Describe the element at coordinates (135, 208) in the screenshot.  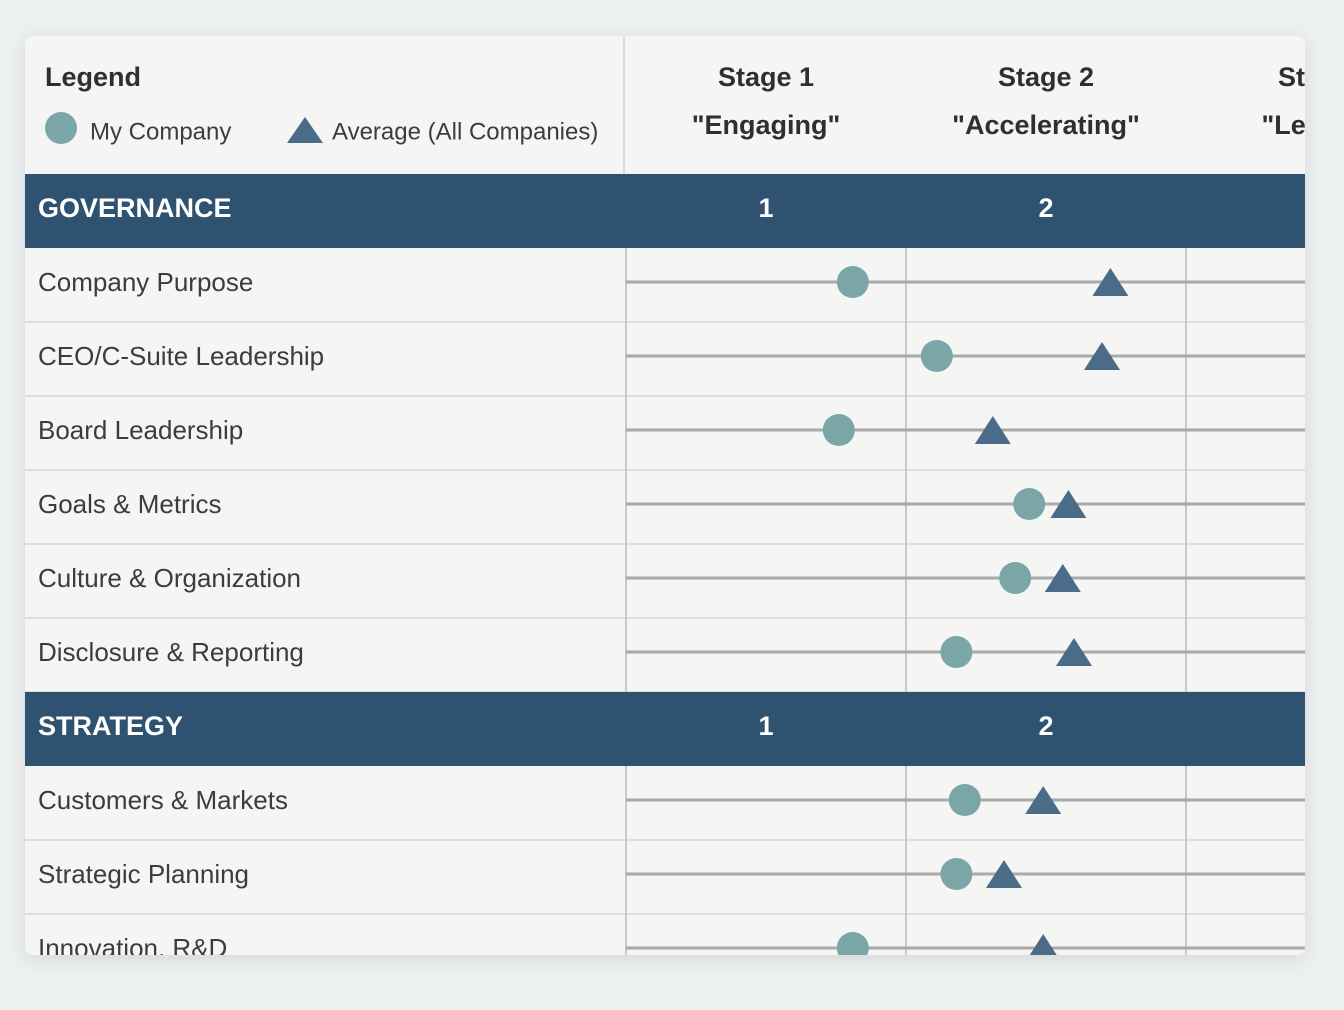
I see `section-title: GOVERNANCE` at that location.